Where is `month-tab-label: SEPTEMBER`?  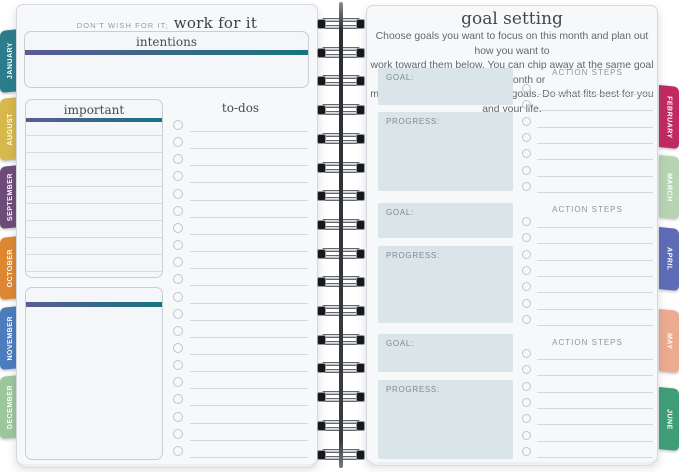 month-tab-label: SEPTEMBER is located at coordinates (10, 197).